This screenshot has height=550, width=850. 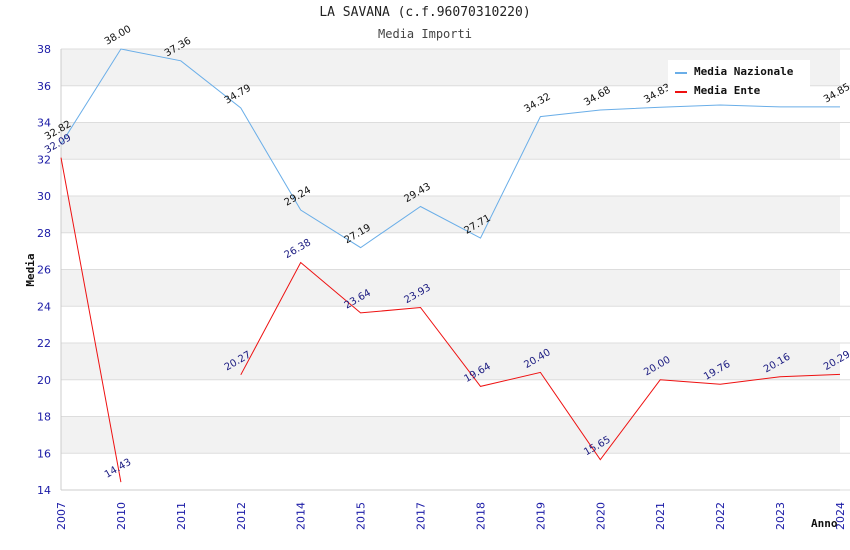 I want to click on y-tick-label: 28, so click(x=44, y=233).